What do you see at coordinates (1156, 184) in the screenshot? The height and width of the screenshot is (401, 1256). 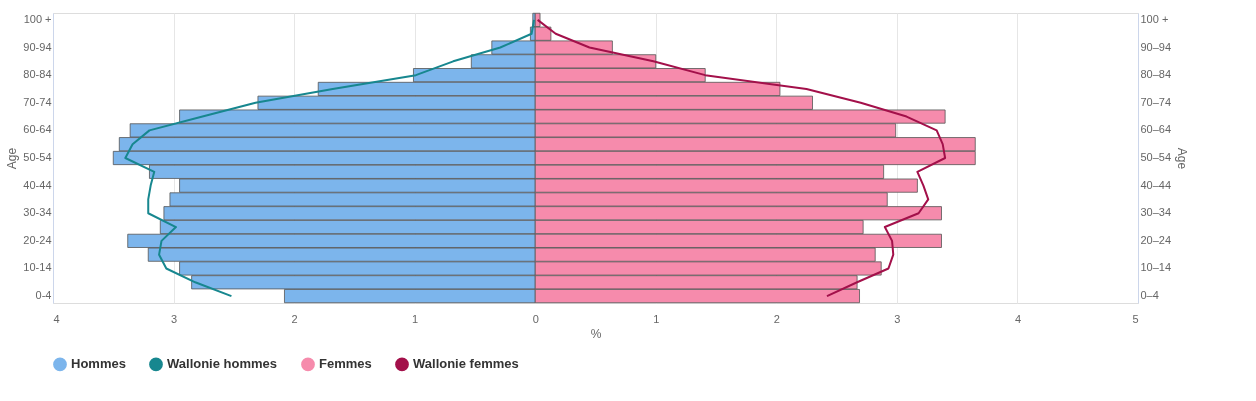 I see `y2-tick-label: 40–44` at bounding box center [1156, 184].